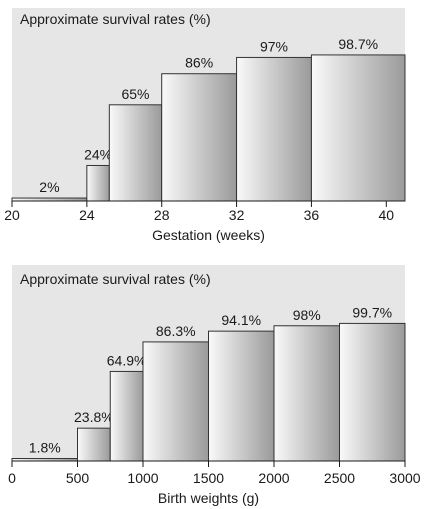 Image resolution: width=425 pixels, height=509 pixels. What do you see at coordinates (208, 235) in the screenshot?
I see `x-axis-title: Gestation (weeks)` at bounding box center [208, 235].